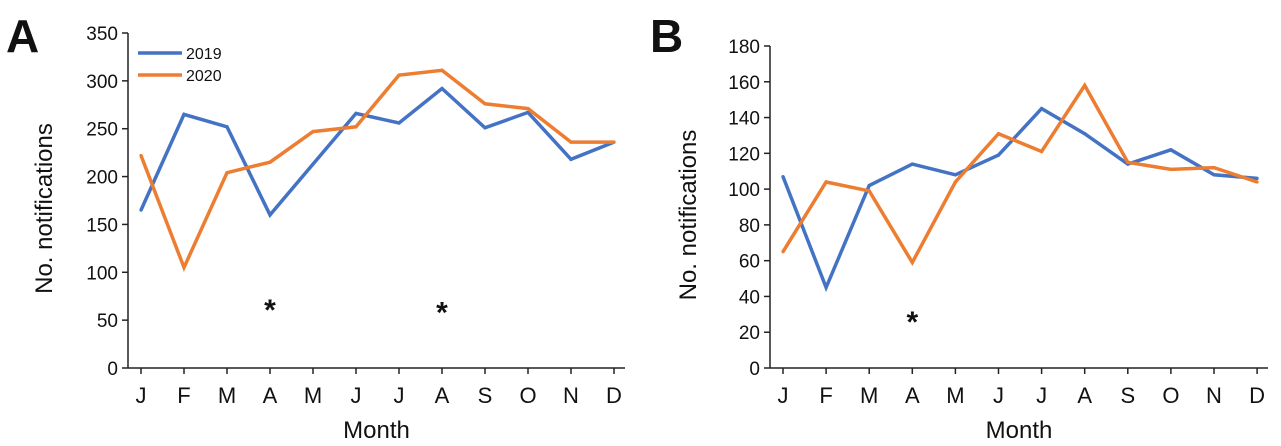 This screenshot has width=1281, height=446. Describe the element at coordinates (744, 190) in the screenshot. I see `y-tick-label-b: 100` at that location.